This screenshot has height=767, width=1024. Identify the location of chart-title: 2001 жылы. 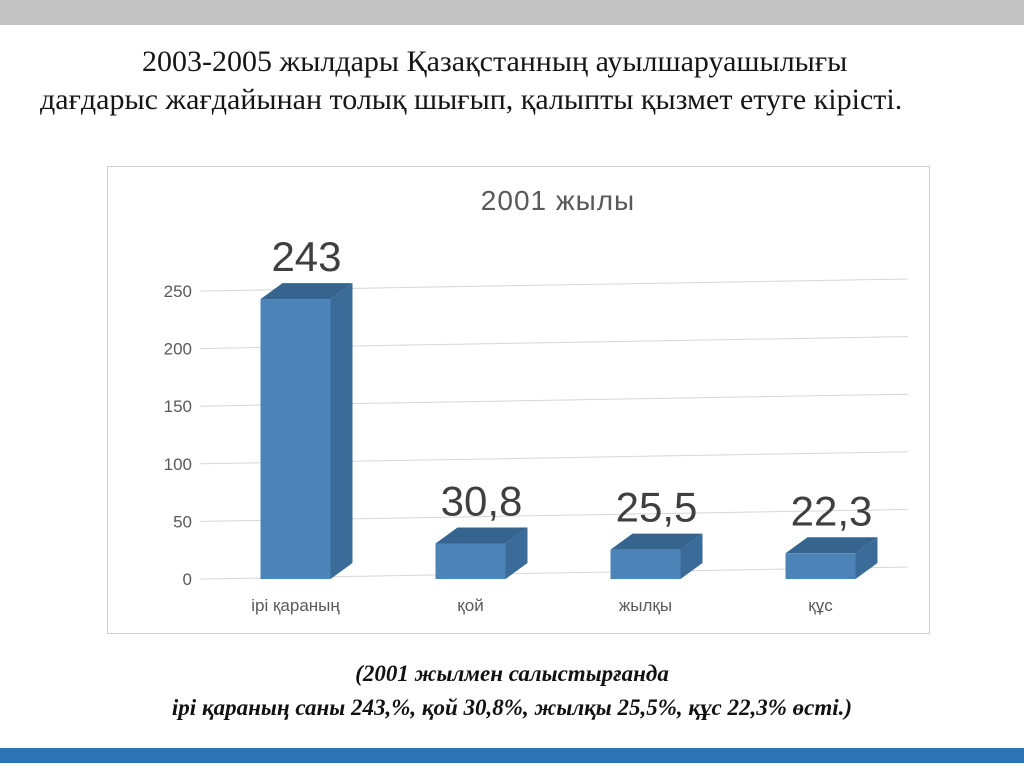
(558, 200).